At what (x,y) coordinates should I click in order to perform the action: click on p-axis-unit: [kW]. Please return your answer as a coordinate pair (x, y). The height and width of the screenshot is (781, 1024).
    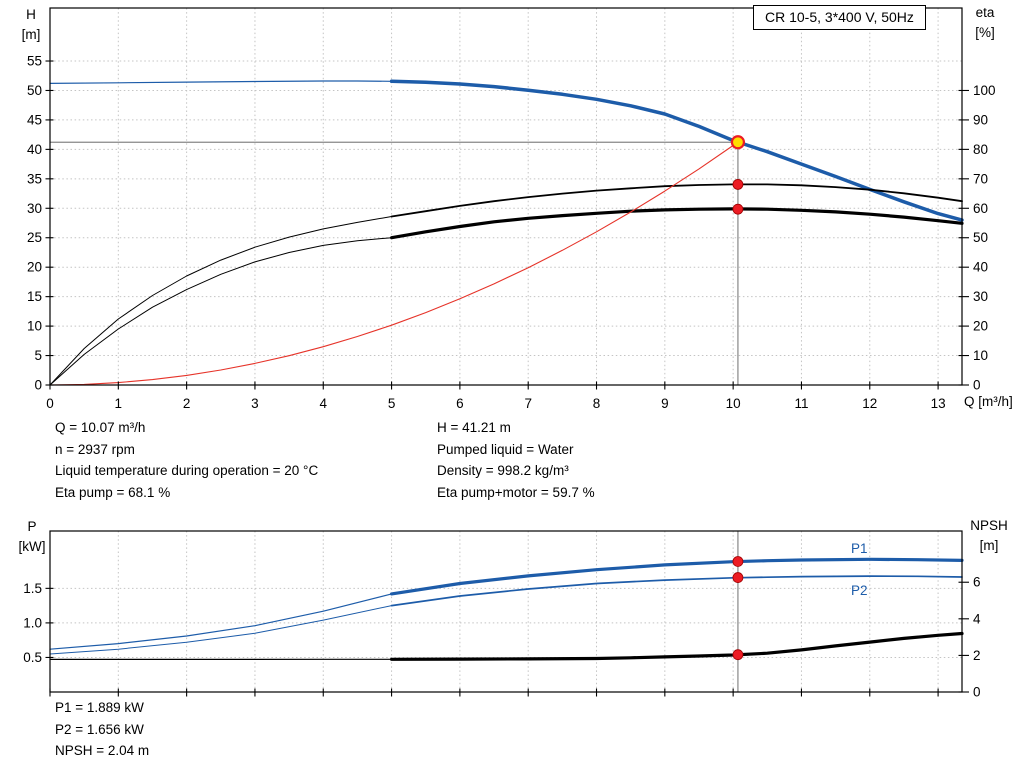
    Looking at the image, I should click on (32, 546).